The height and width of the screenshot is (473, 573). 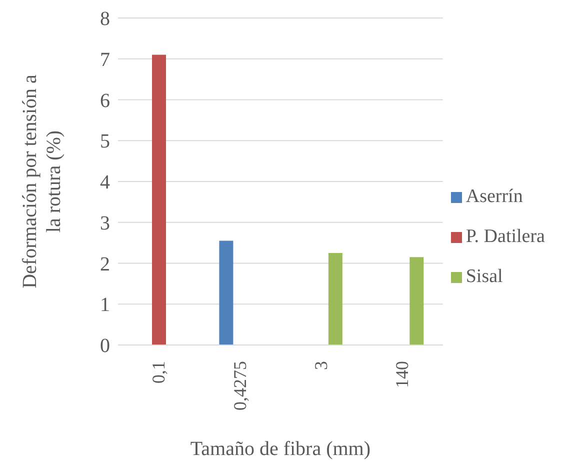 I want to click on x-tick-label: 3, so click(x=321, y=365).